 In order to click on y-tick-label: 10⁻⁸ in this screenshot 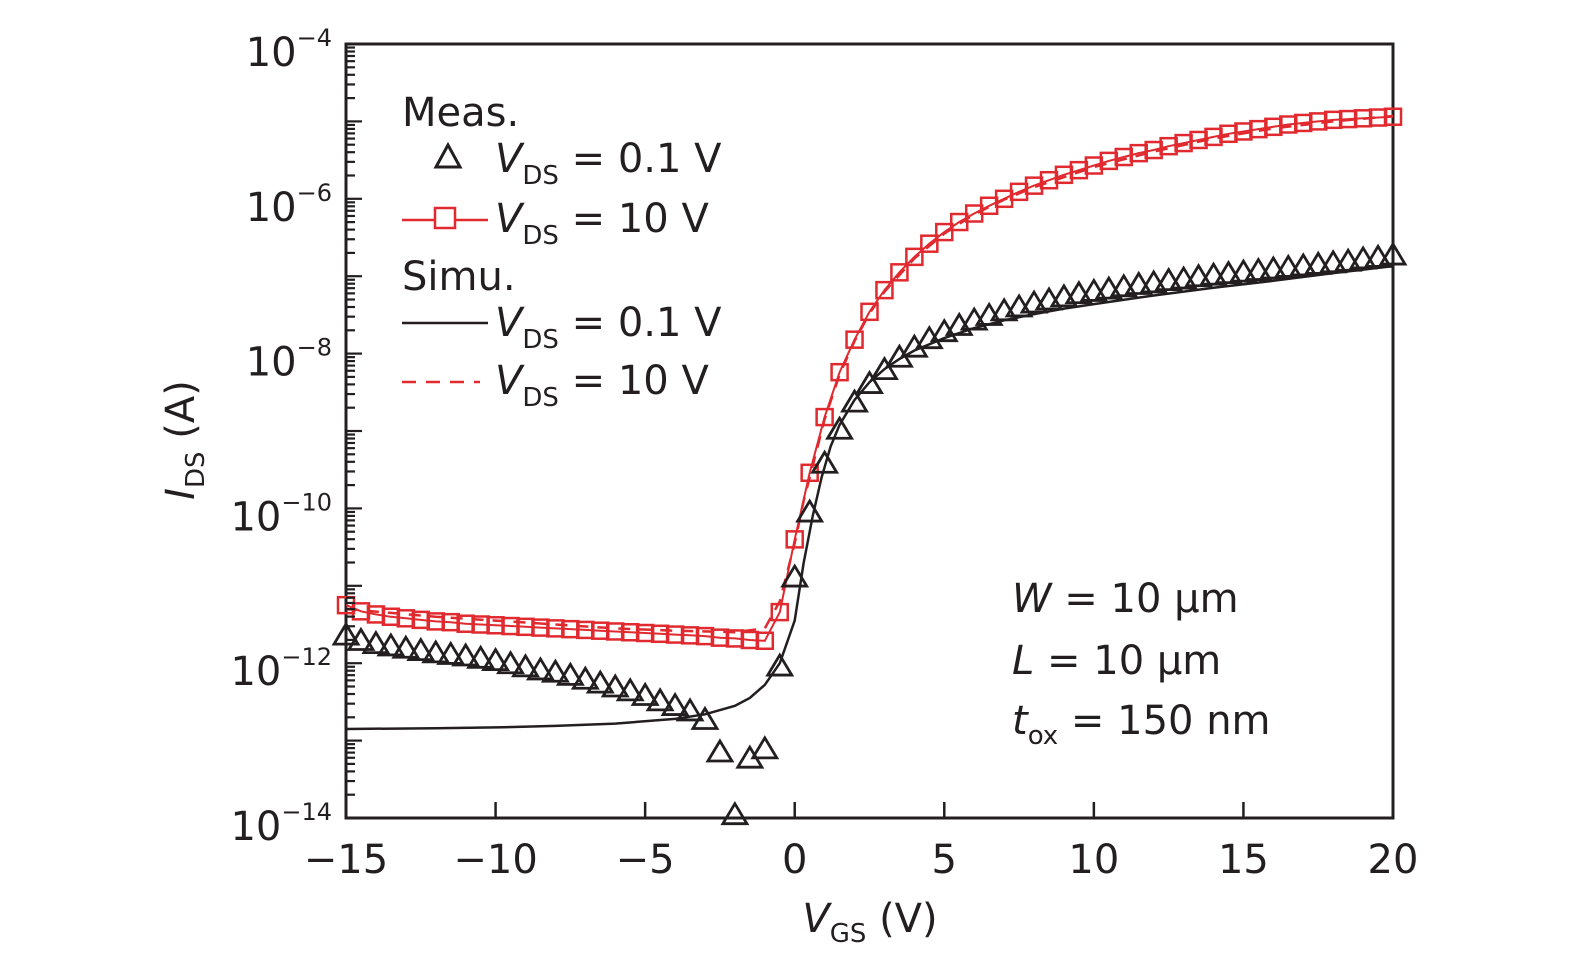, I will do `click(289, 360)`.